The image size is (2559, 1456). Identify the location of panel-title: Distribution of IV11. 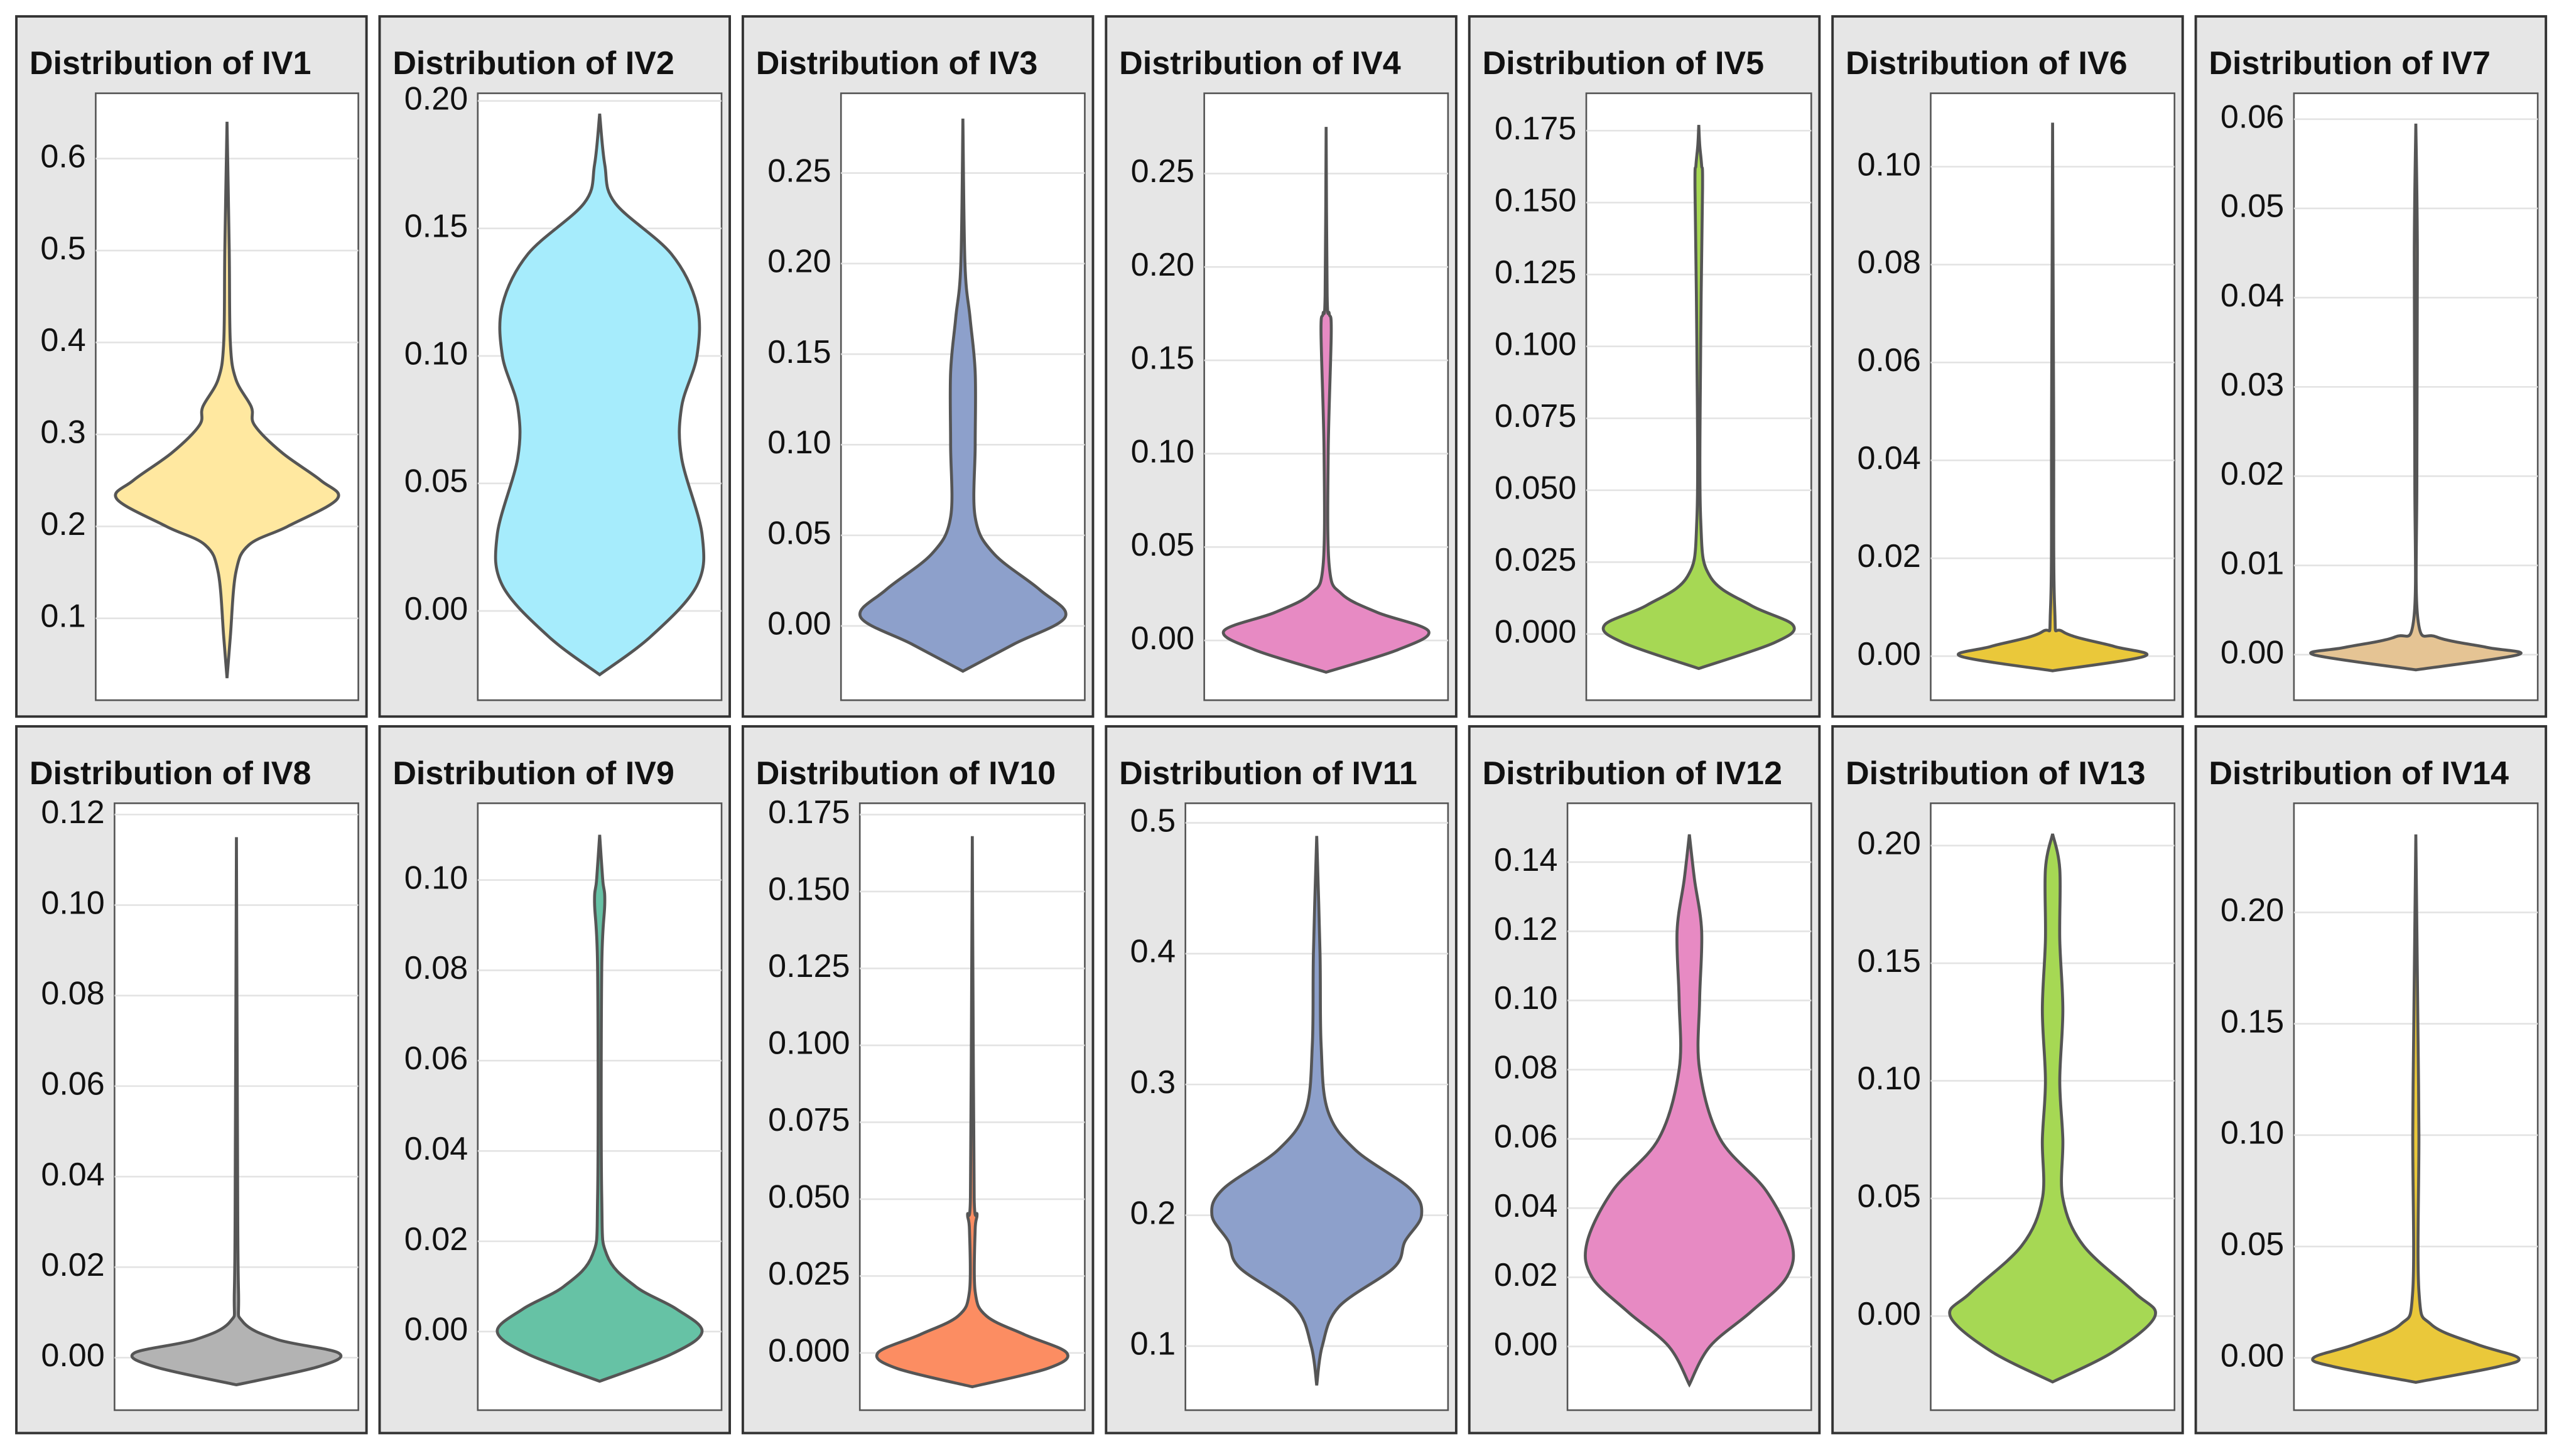
(1268, 773).